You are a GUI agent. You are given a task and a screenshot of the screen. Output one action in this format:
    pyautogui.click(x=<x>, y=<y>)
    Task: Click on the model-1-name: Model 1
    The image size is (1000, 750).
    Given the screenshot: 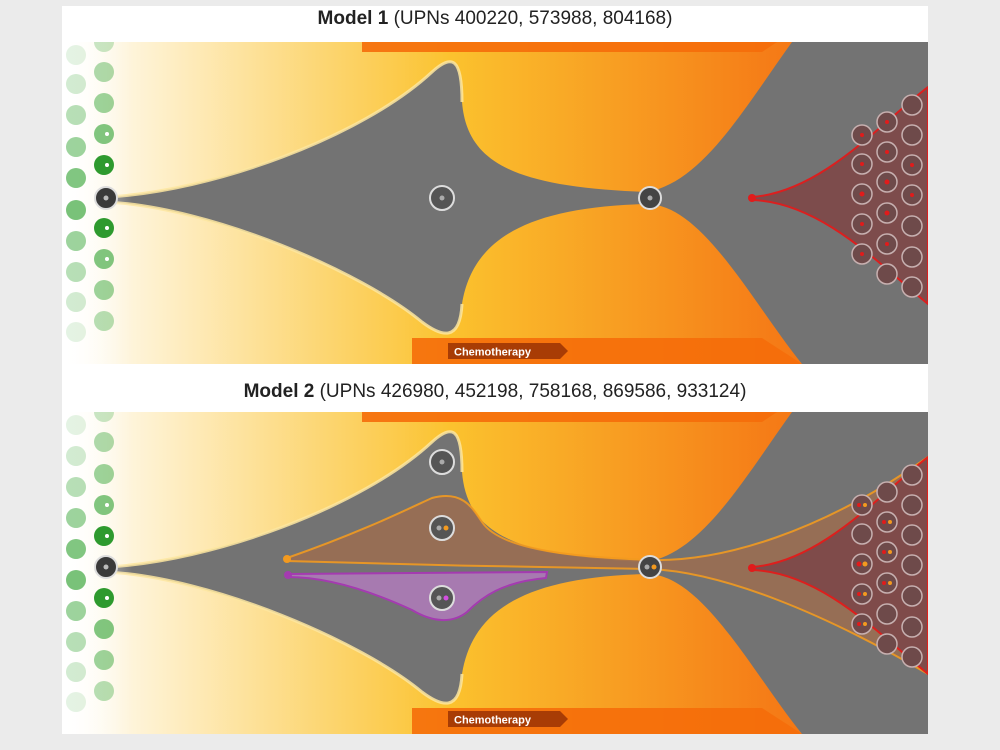 What is the action you would take?
    pyautogui.click(x=353, y=18)
    